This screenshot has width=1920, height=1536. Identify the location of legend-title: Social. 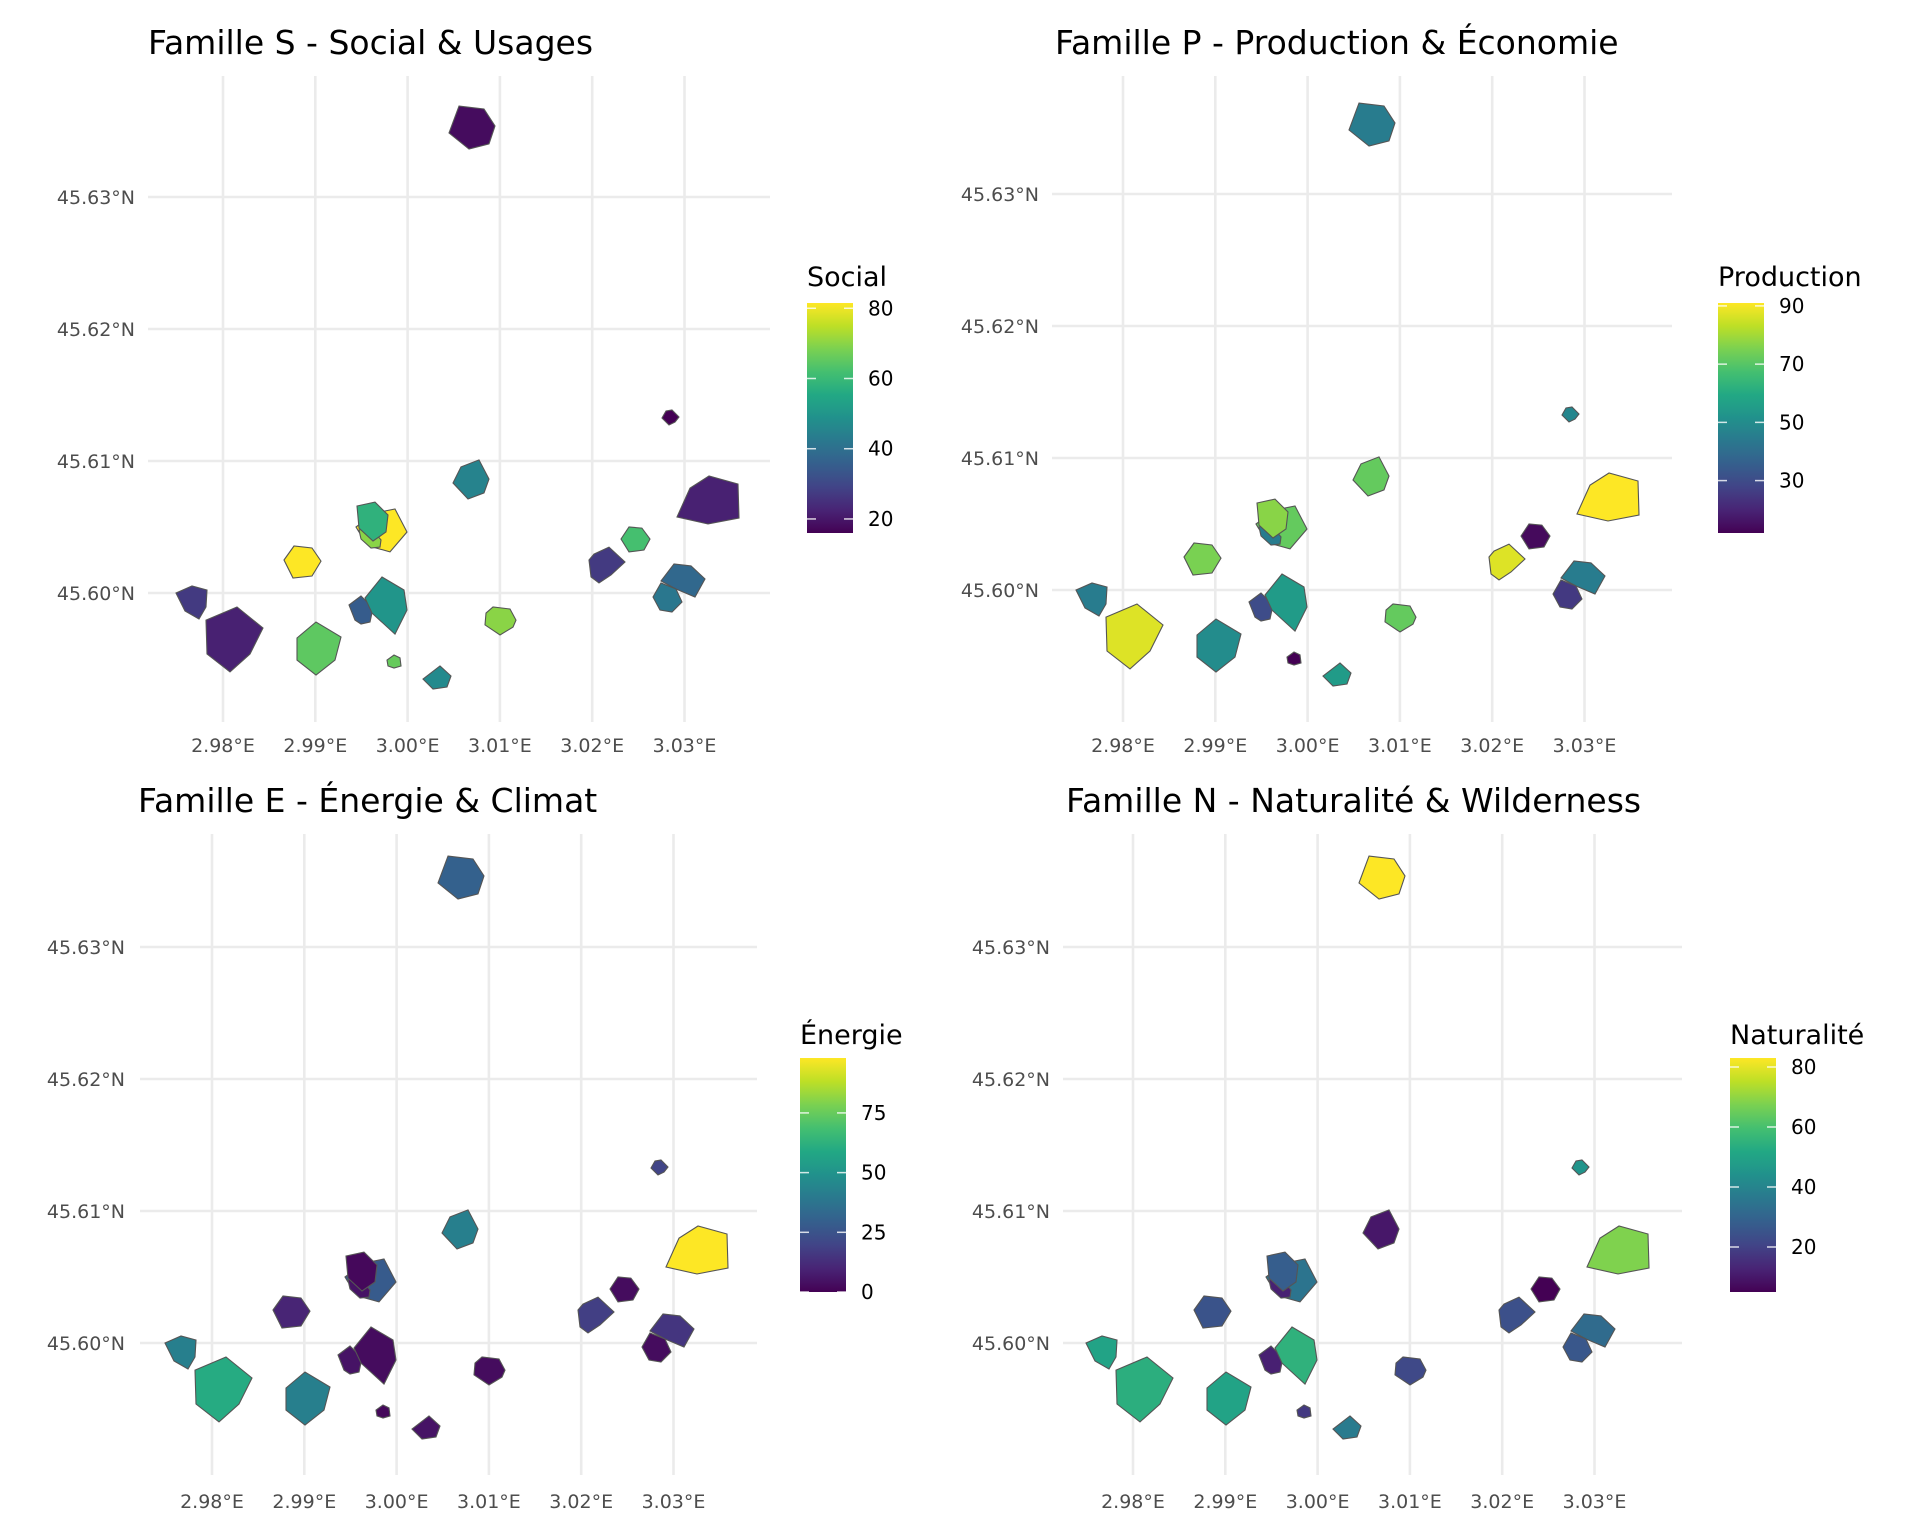
(847, 277).